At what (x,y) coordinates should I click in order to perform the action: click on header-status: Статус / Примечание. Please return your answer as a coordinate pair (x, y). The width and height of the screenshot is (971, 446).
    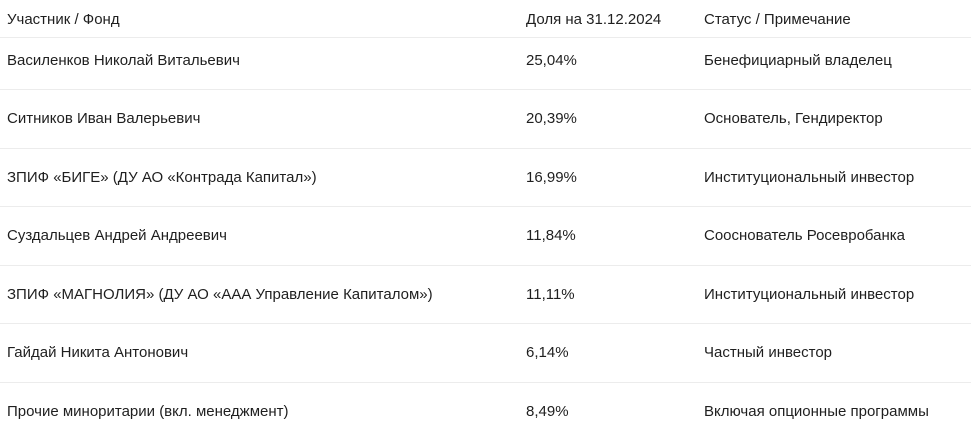
    Looking at the image, I should click on (777, 19).